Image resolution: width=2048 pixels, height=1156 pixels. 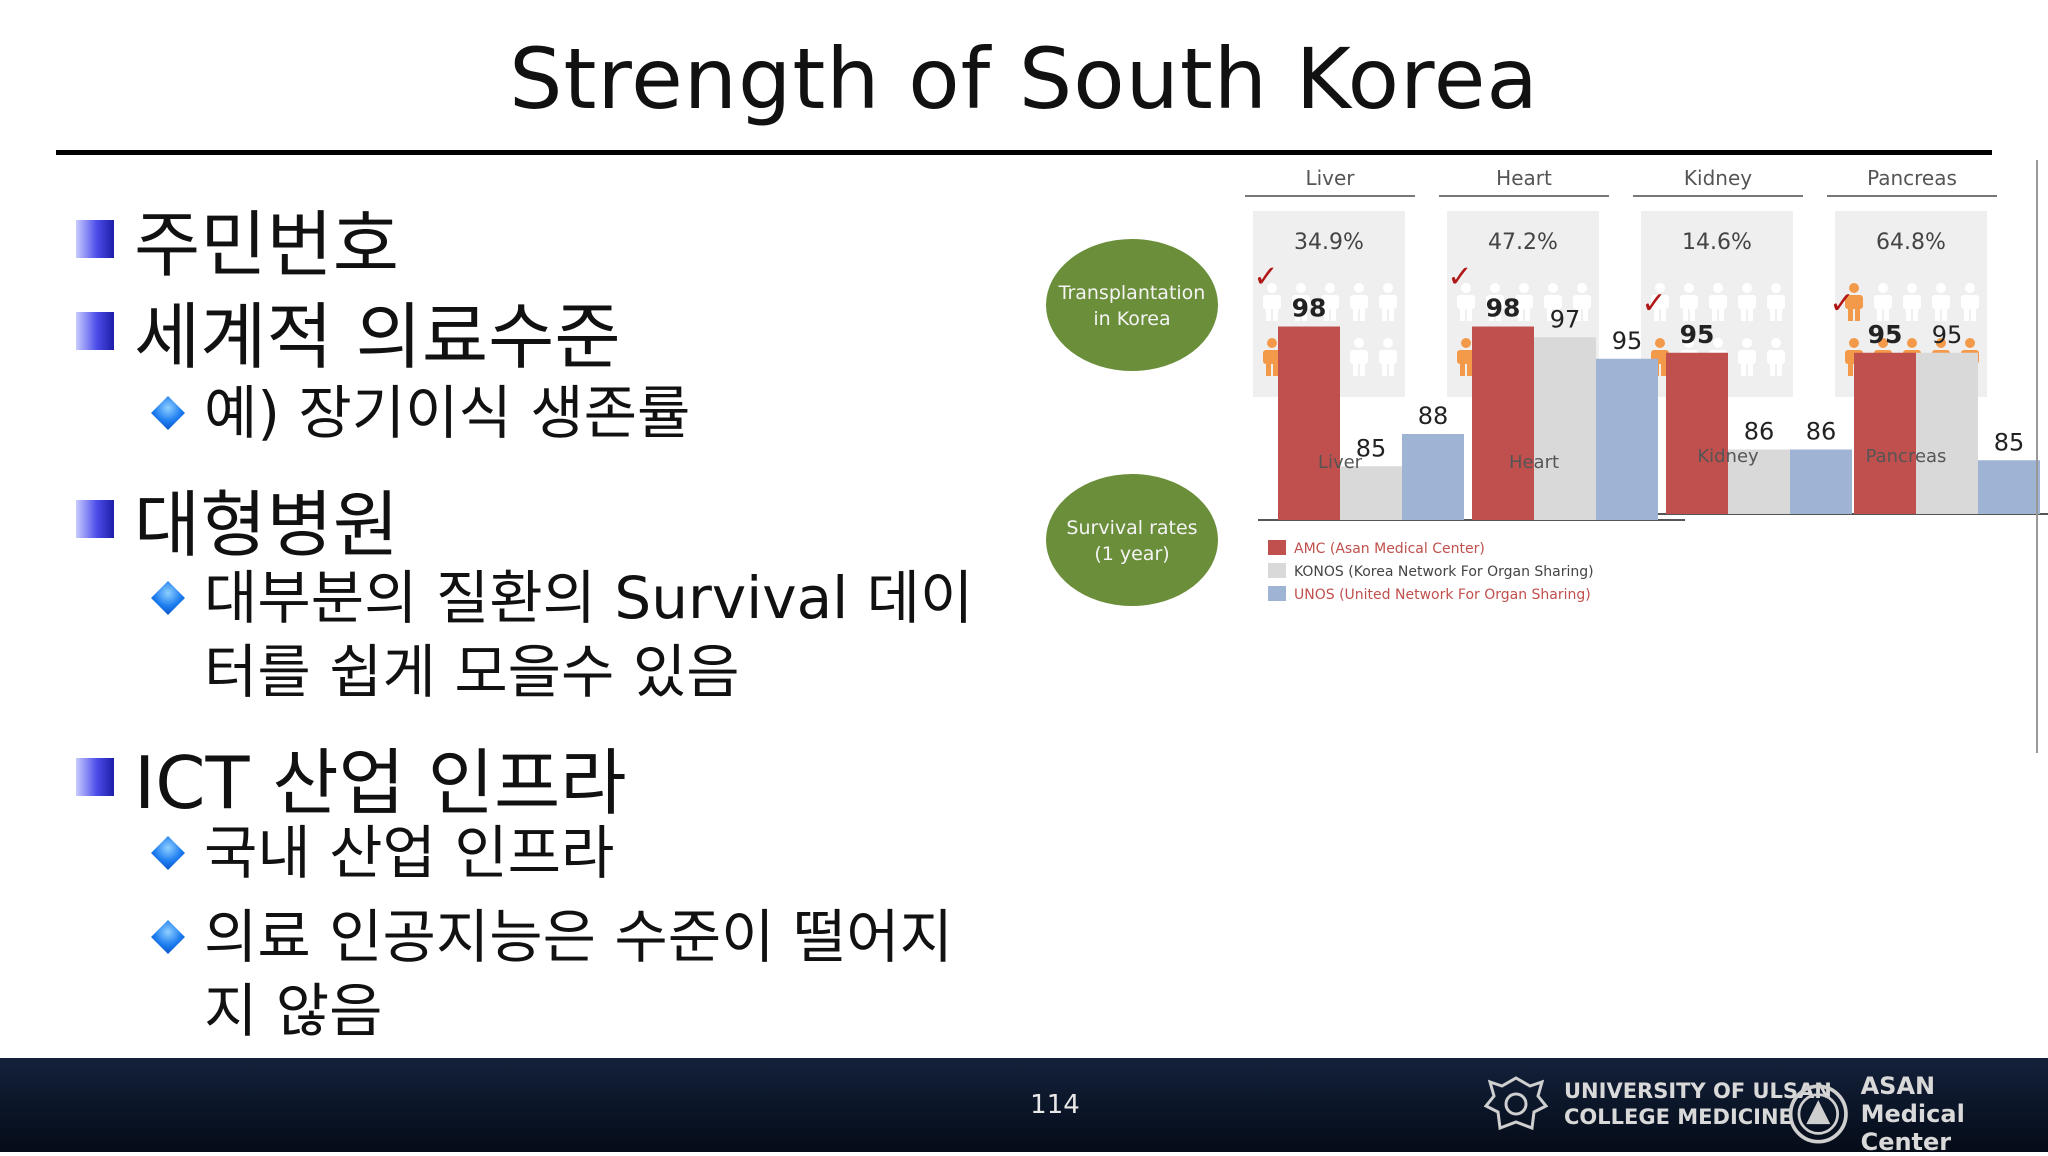 I want to click on bar-heart-s2, so click(x=1627, y=439).